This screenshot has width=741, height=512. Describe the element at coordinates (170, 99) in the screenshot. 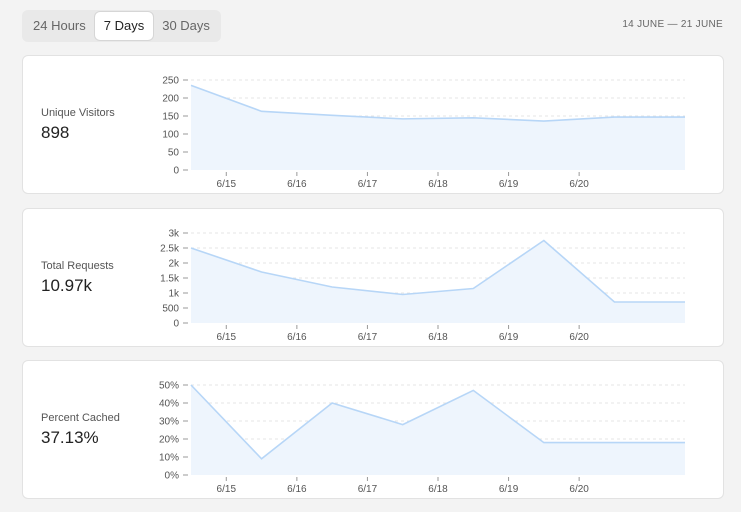

I see `y-tick-label: 200` at that location.